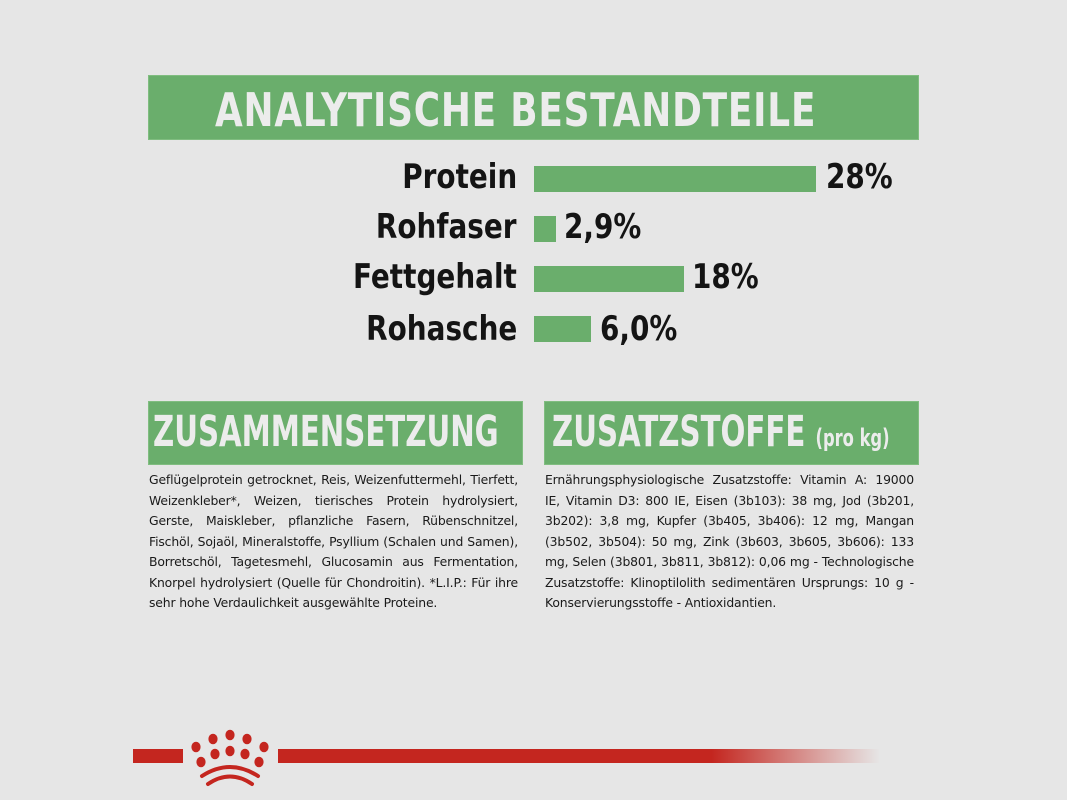  I want to click on composition-title: ZUSAMMENSETZUNG, so click(326, 432).